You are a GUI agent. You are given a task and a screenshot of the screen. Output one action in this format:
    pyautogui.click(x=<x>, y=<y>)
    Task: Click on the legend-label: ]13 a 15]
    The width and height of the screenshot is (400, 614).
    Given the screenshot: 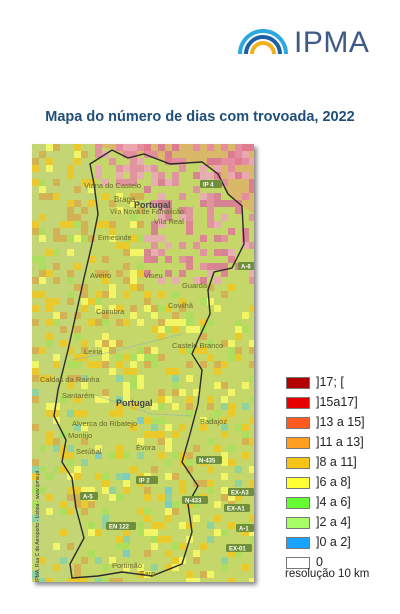 What is the action you would take?
    pyautogui.click(x=340, y=422)
    